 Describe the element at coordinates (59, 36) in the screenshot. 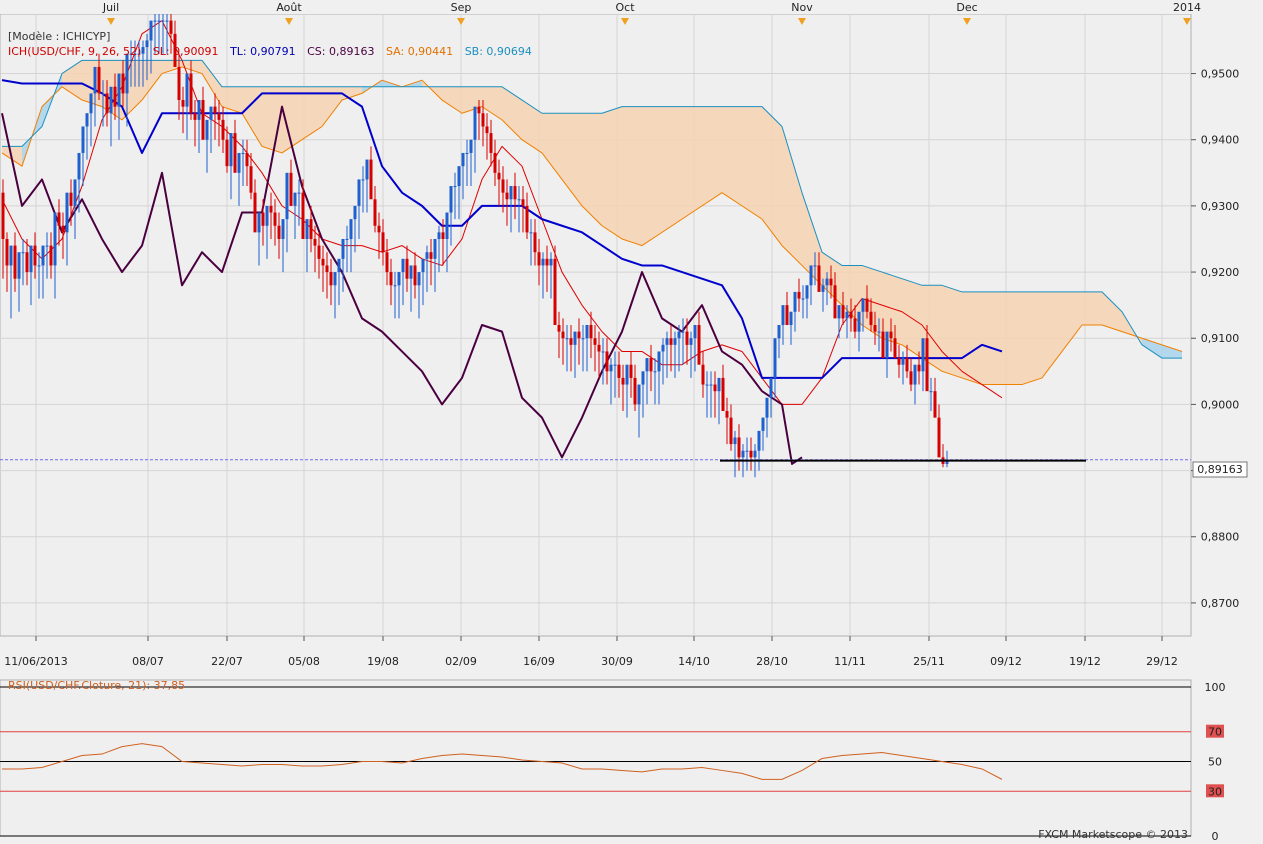

I see `legend-model: [Modèle : ICHICYP]` at that location.